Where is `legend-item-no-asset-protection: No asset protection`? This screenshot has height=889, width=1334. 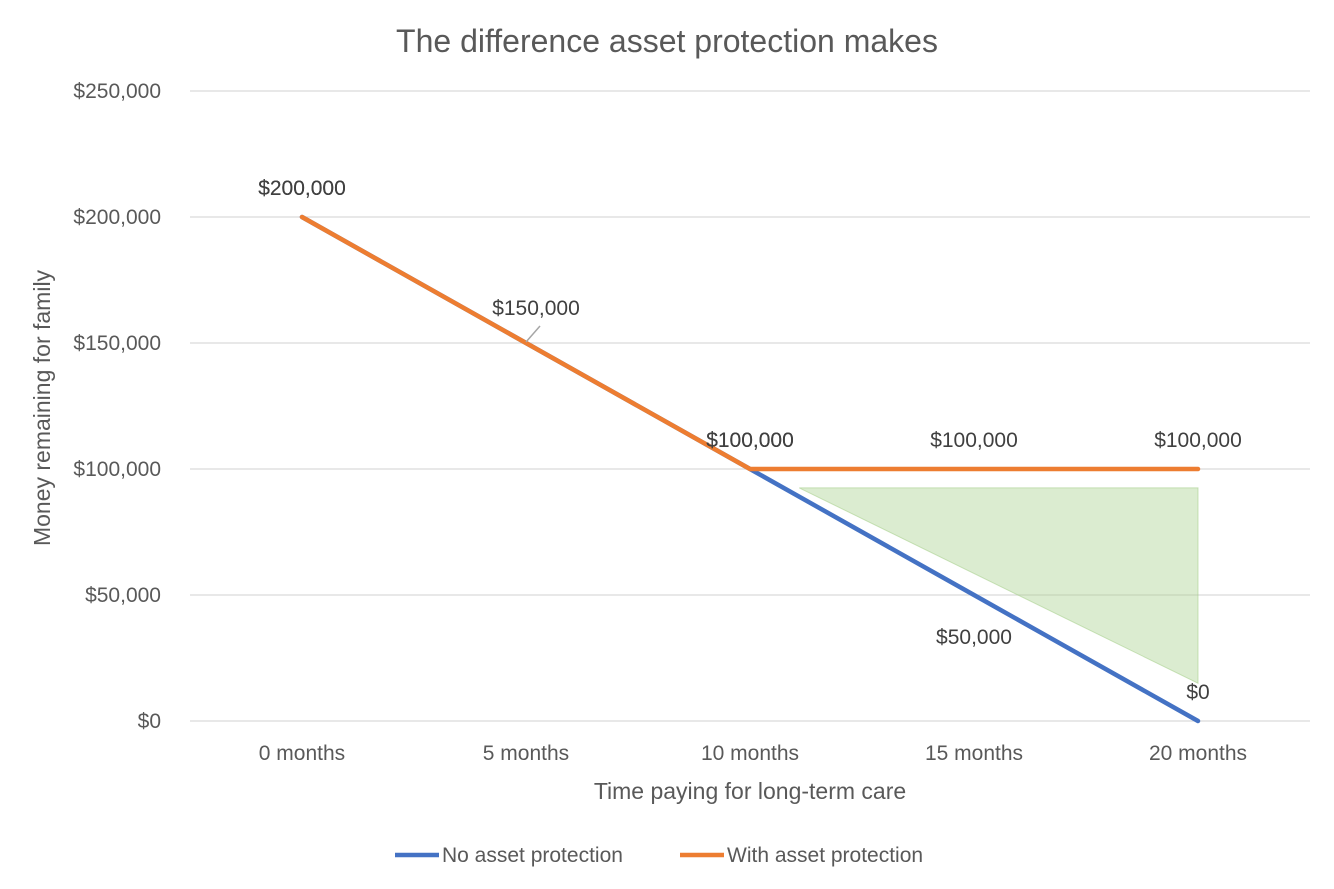
legend-item-no-asset-protection: No asset protection is located at coordinates (509, 855).